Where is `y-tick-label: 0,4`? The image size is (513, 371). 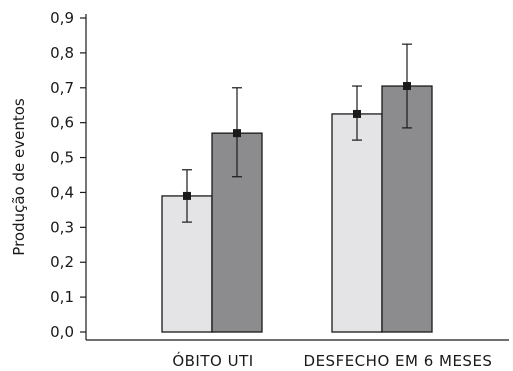
y-tick-label: 0,4 is located at coordinates (62, 192).